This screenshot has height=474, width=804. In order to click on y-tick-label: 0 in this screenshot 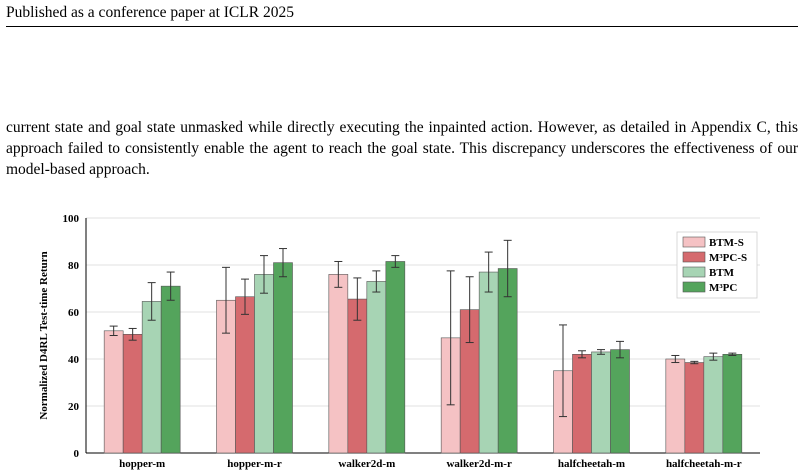, I will do `click(77, 454)`.